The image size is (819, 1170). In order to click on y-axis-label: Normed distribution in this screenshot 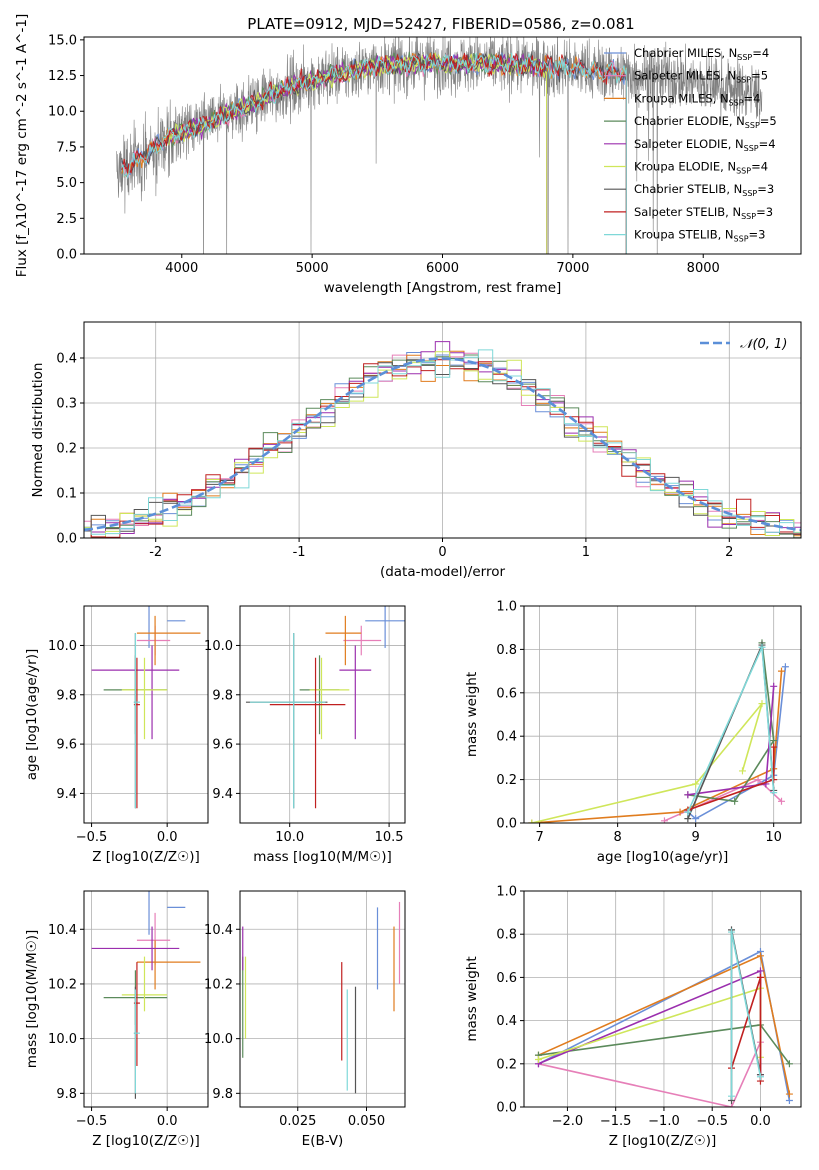, I will do `click(38, 430)`.